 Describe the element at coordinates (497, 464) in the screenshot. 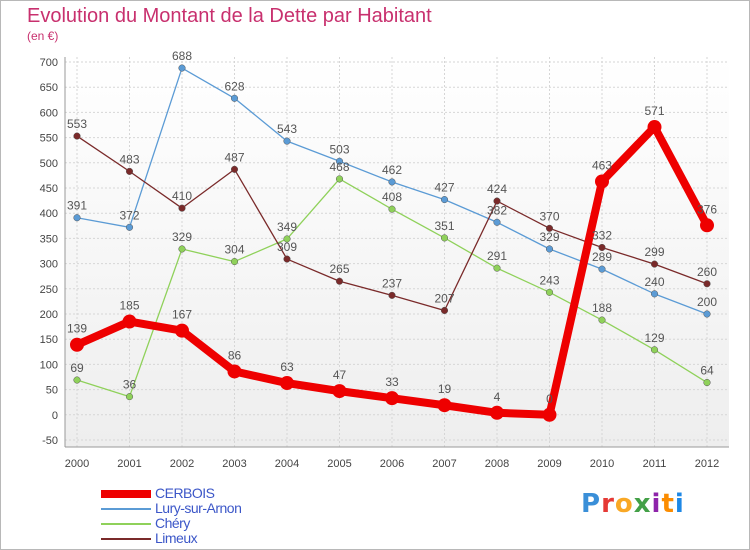

I see `x-tick-label: 2008` at that location.